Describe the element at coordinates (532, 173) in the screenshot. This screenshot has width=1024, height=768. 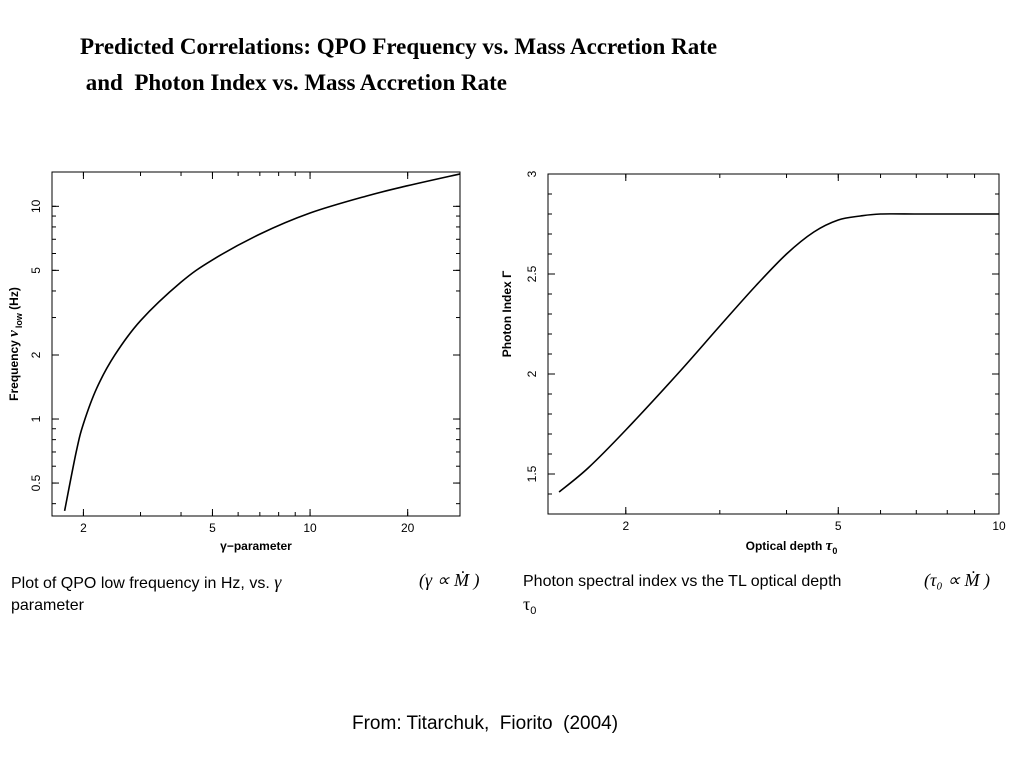
I see `y-tick-label: 3` at that location.